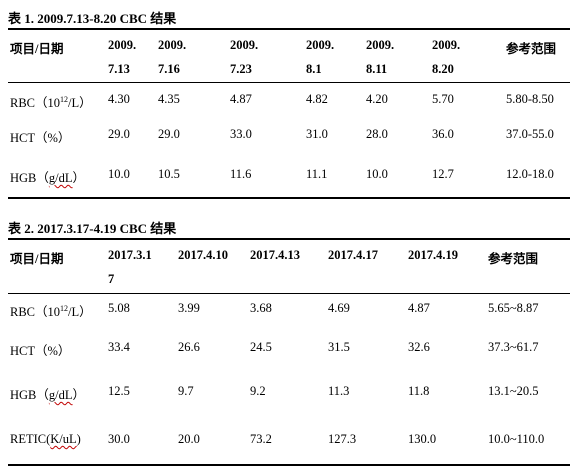  What do you see at coordinates (289, 29) in the screenshot?
I see `table1-top-rule` at bounding box center [289, 29].